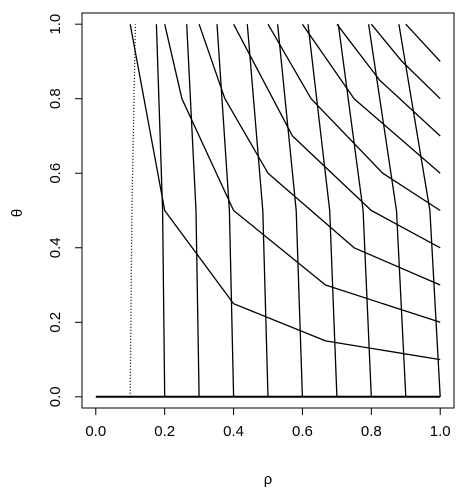 This screenshot has height=489, width=474. What do you see at coordinates (17, 213) in the screenshot?
I see `y-axis-label: θ` at bounding box center [17, 213].